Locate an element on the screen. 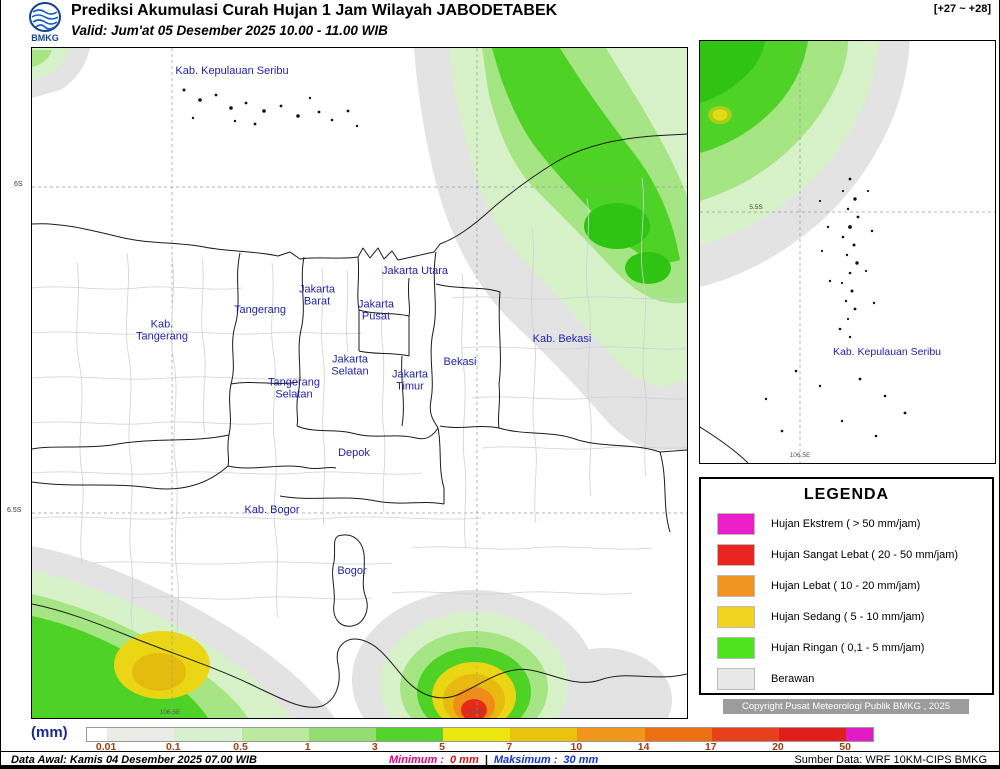 This screenshot has height=769, width=1000. legend-title: LEGENDA is located at coordinates (846, 494).